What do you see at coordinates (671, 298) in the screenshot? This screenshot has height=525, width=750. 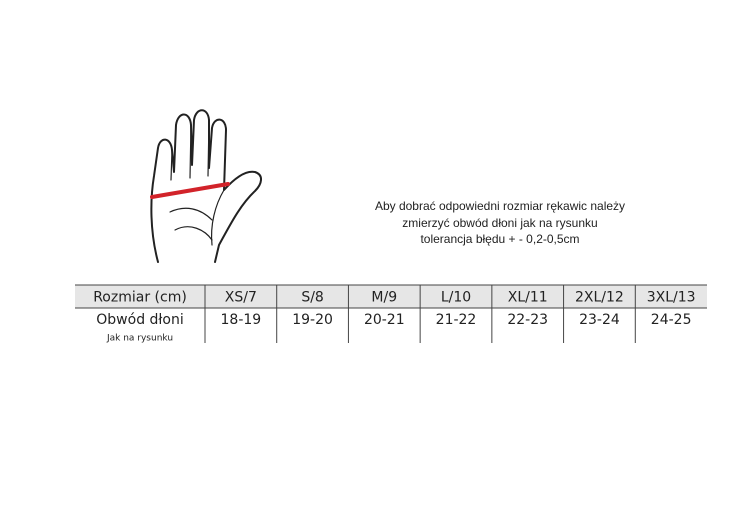 I see `header-cell: 3XL/13` at bounding box center [671, 298].